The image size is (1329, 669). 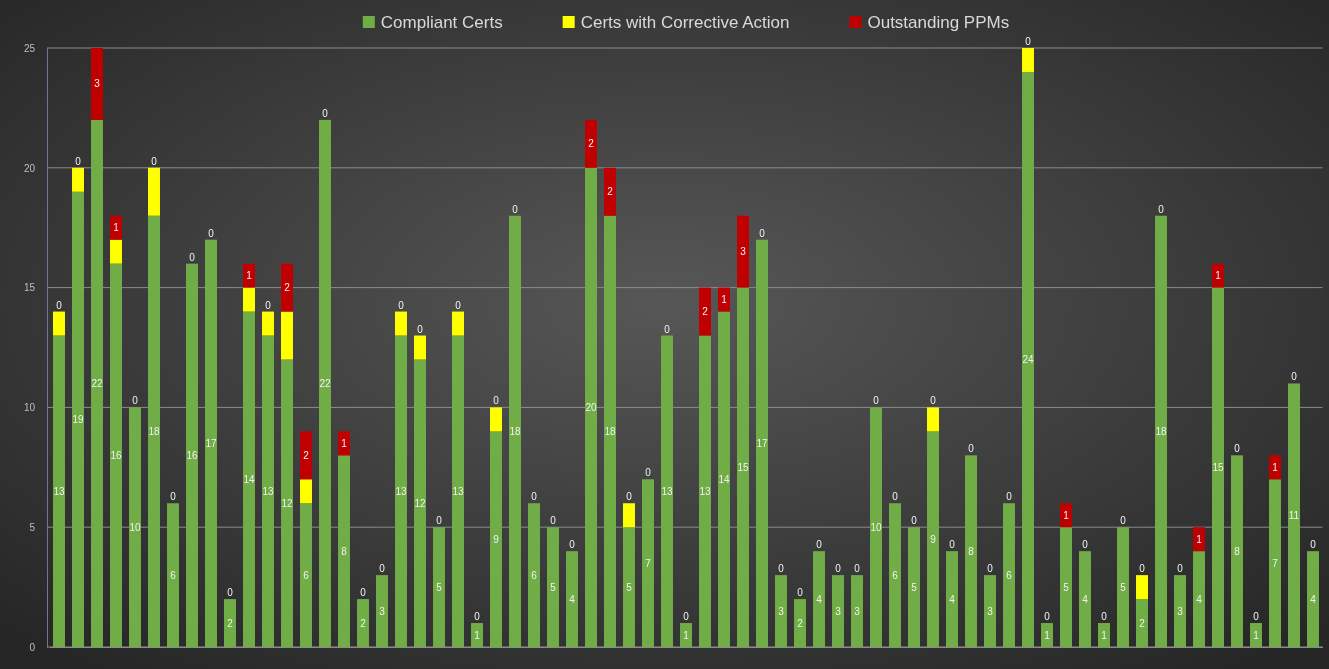 I want to click on data-label: 11, so click(x=1294, y=515).